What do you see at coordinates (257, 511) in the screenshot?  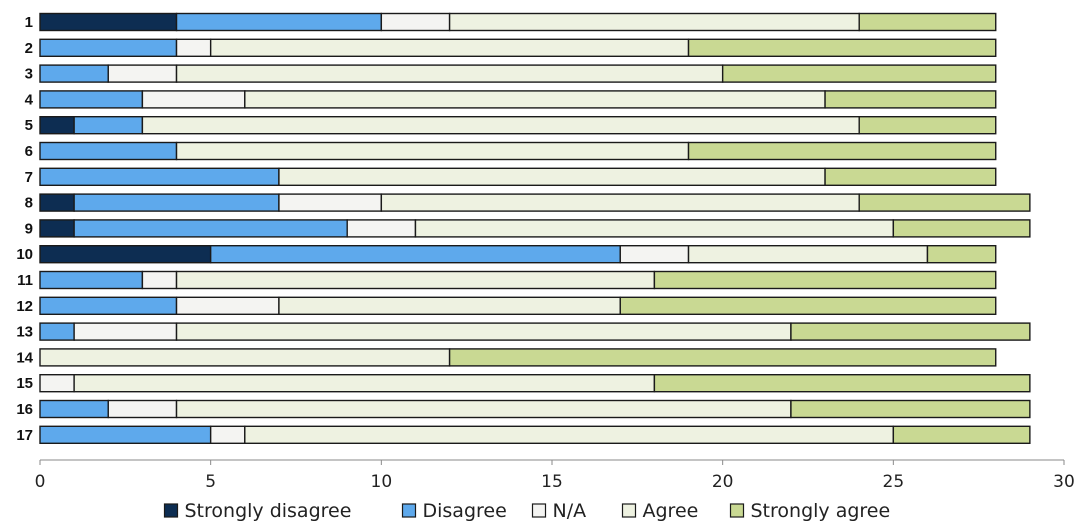 I see `legend-item-strongly-disagree: Strongly disagree` at bounding box center [257, 511].